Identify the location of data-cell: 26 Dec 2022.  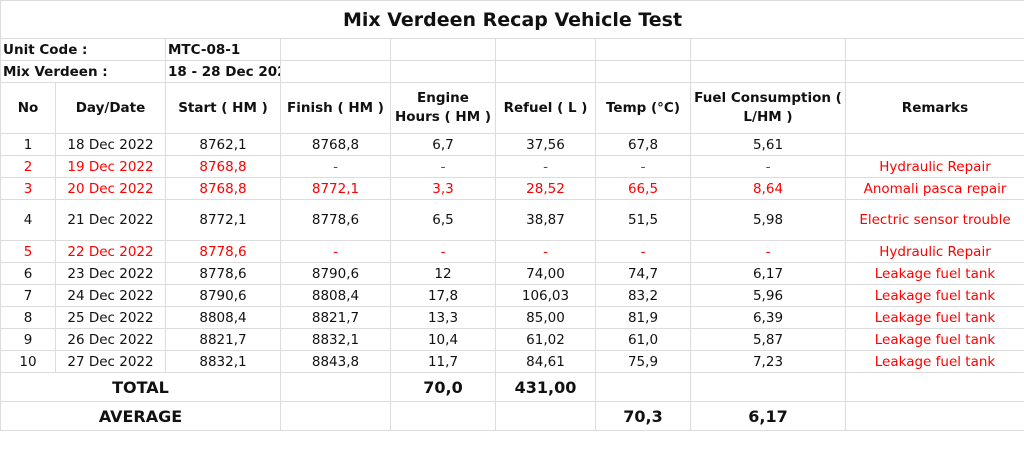
(110, 339).